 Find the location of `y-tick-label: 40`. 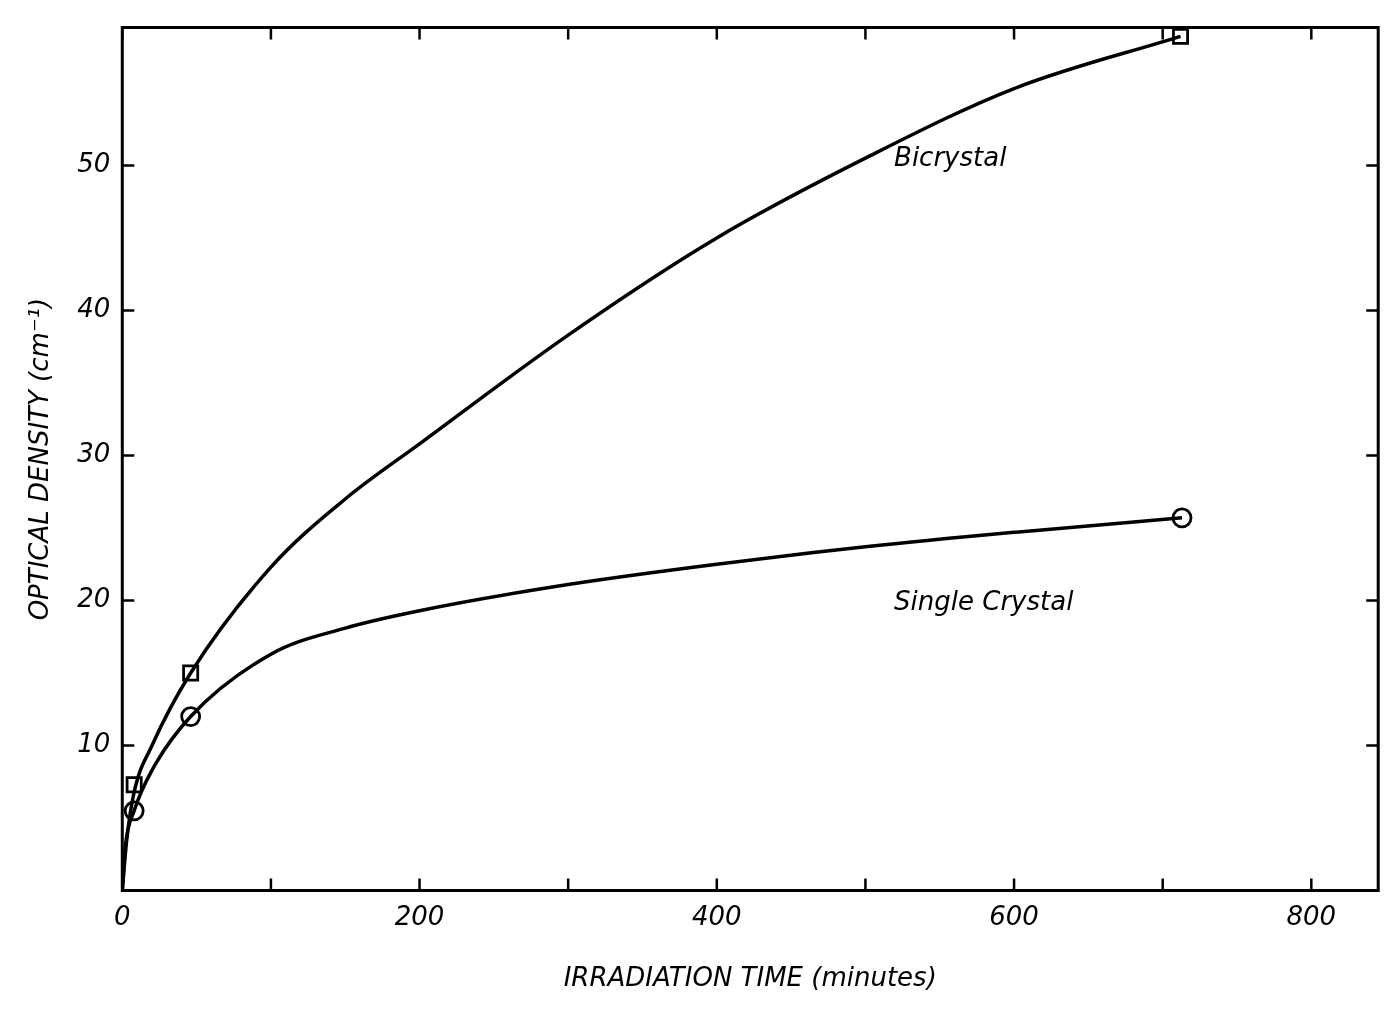

y-tick-label: 40 is located at coordinates (94, 308).